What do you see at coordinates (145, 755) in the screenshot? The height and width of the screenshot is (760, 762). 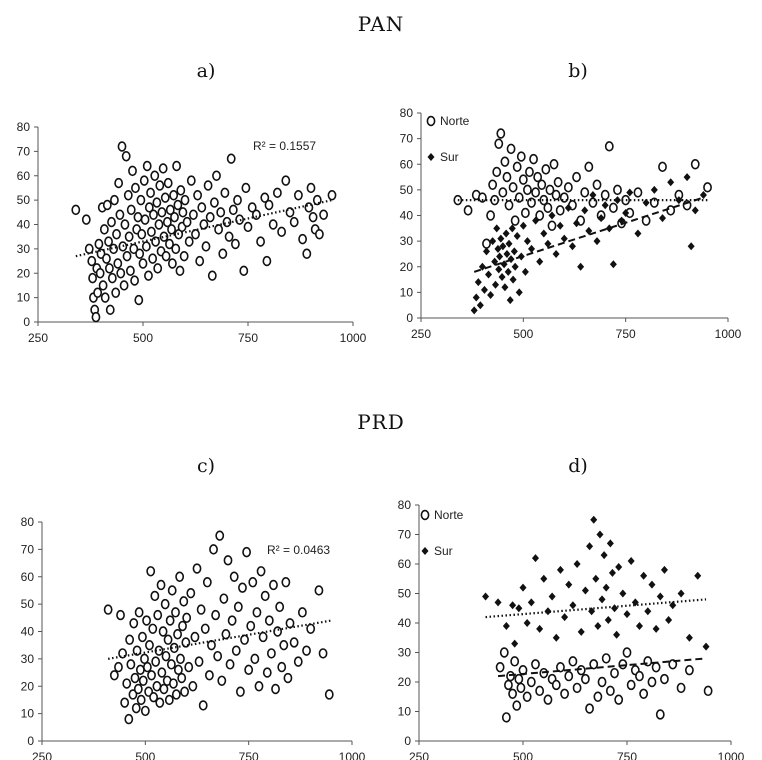 I see `x-tick-label: 500` at bounding box center [145, 755].